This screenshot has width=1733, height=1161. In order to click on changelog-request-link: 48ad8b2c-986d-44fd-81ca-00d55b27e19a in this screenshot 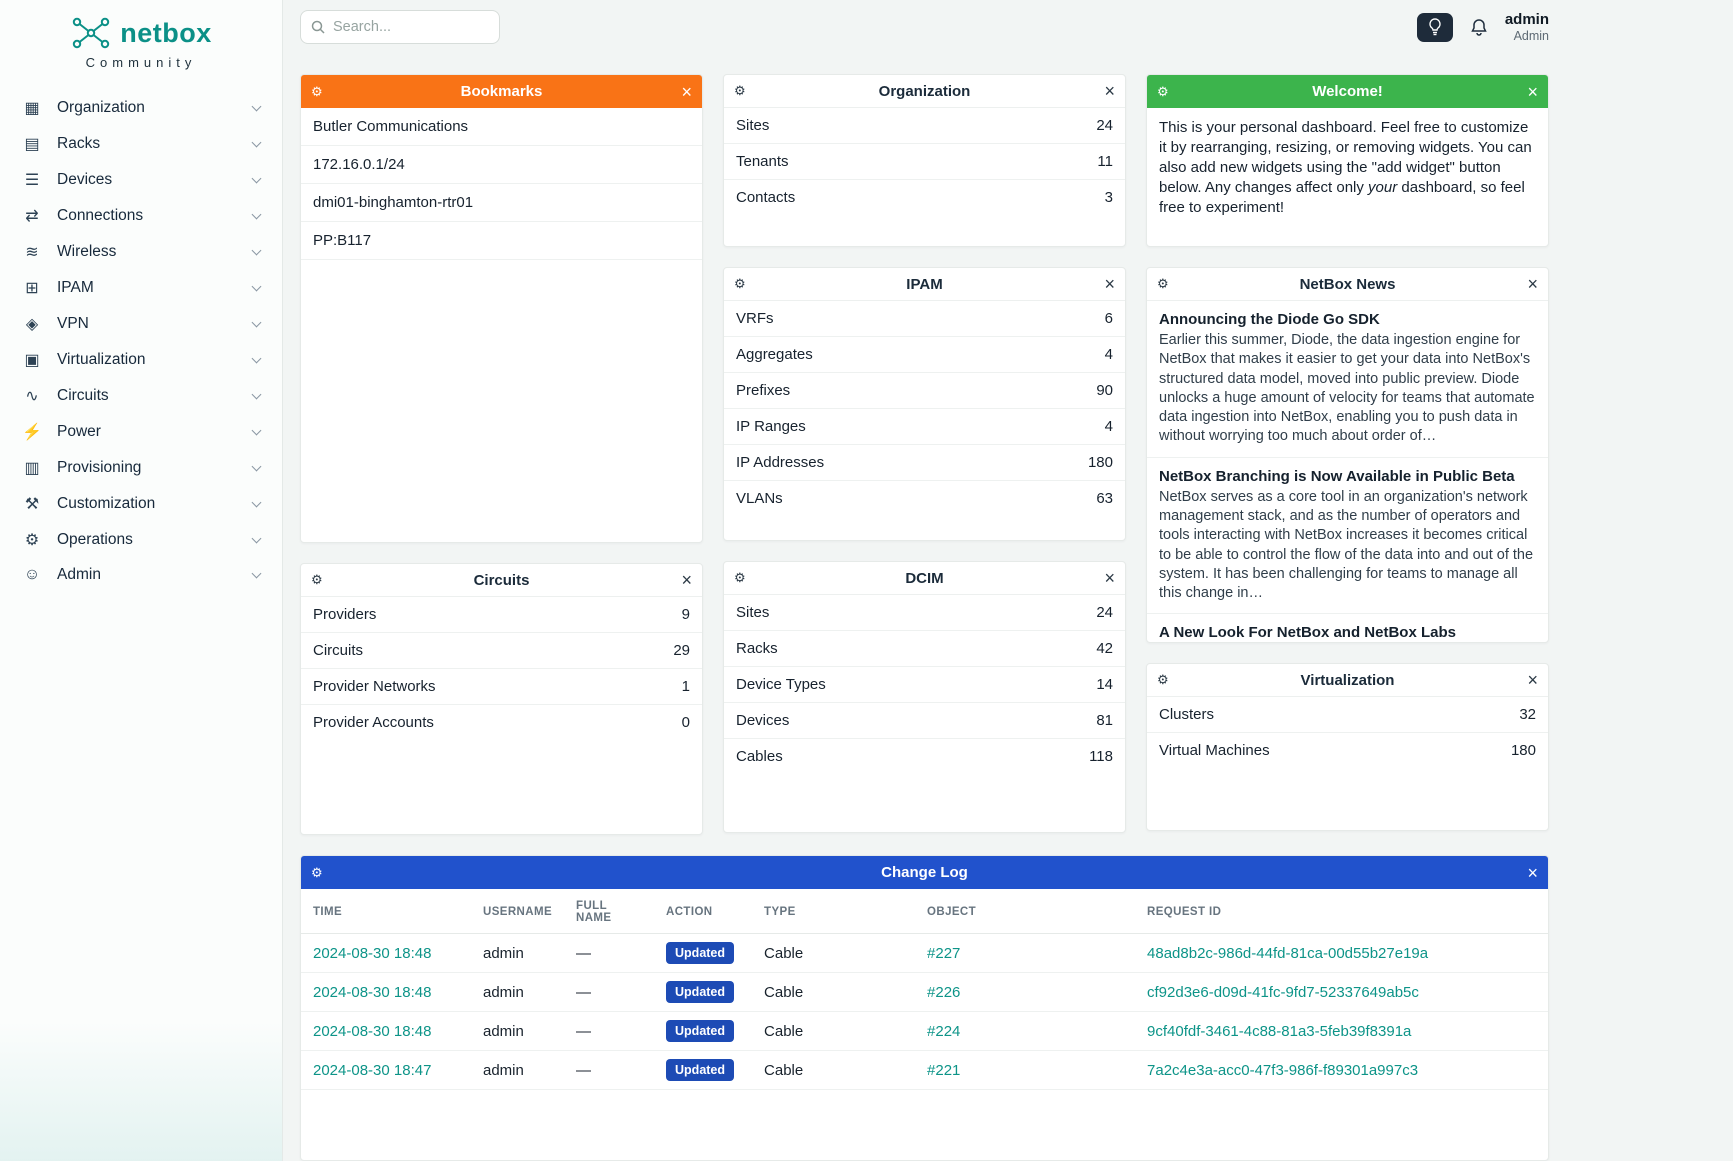, I will do `click(1288, 953)`.